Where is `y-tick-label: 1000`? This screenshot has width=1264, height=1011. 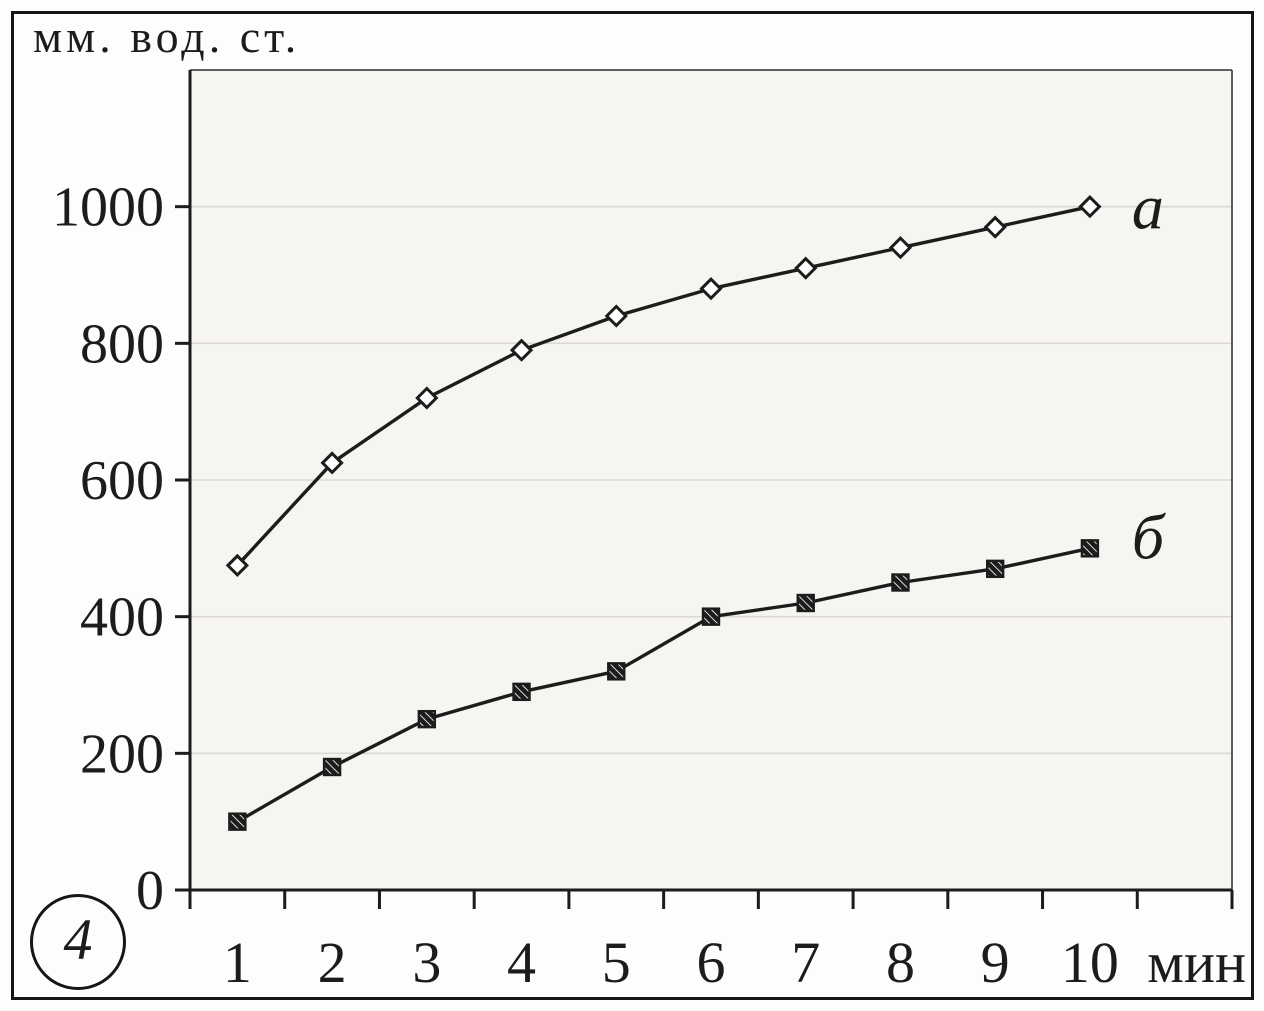
y-tick-label: 1000 is located at coordinates (108, 208).